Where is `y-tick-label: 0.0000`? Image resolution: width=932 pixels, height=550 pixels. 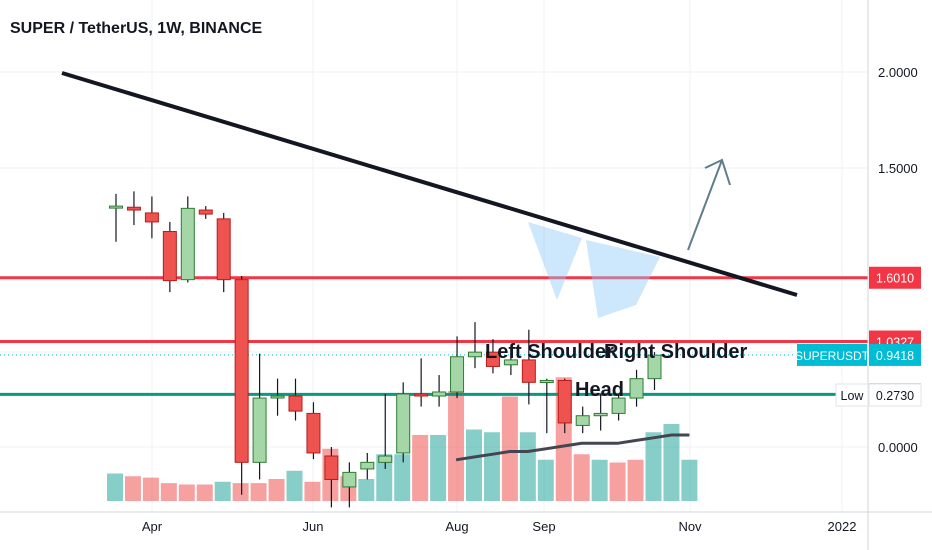 y-tick-label: 0.0000 is located at coordinates (898, 447).